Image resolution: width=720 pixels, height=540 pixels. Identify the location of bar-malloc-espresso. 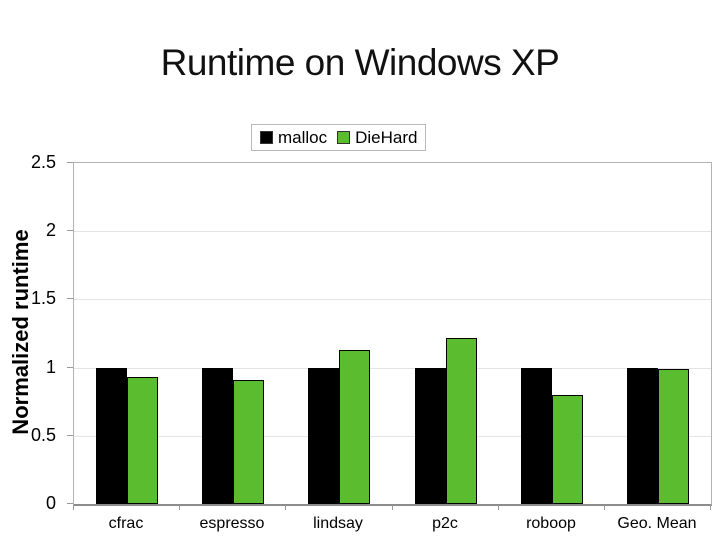
(217, 436).